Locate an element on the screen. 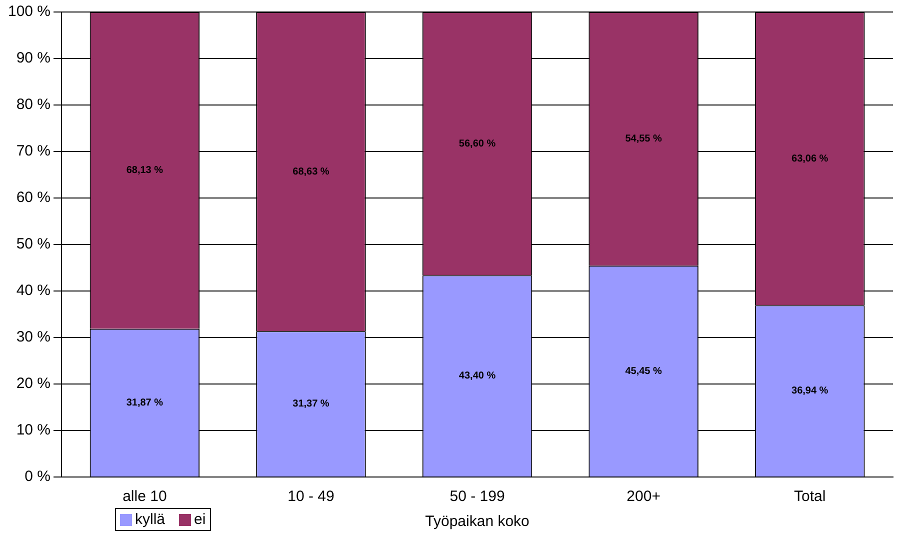 This screenshot has height=535, width=903. data-label: 54,55 % is located at coordinates (643, 139).